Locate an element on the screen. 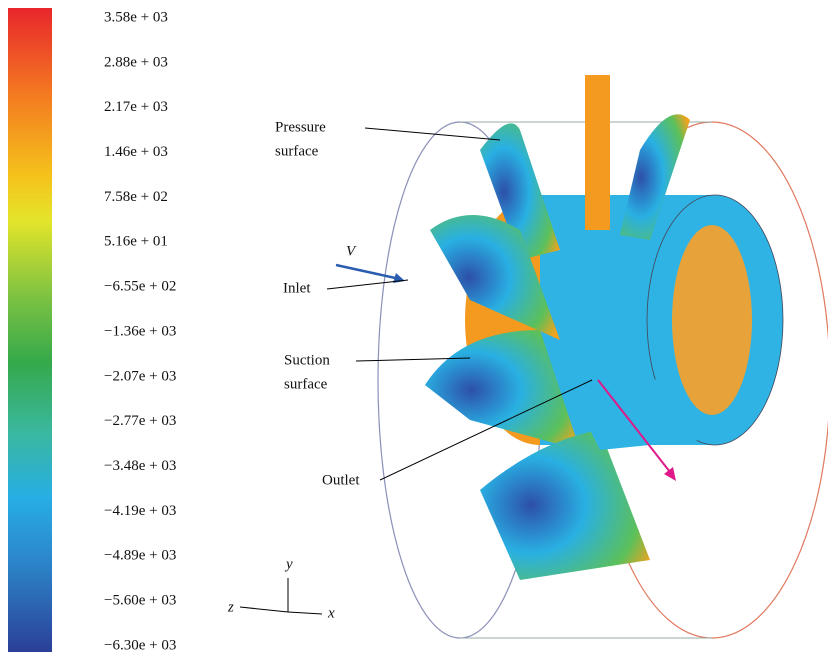 The width and height of the screenshot is (828, 658). velocity-arrow is located at coordinates (368, 272).